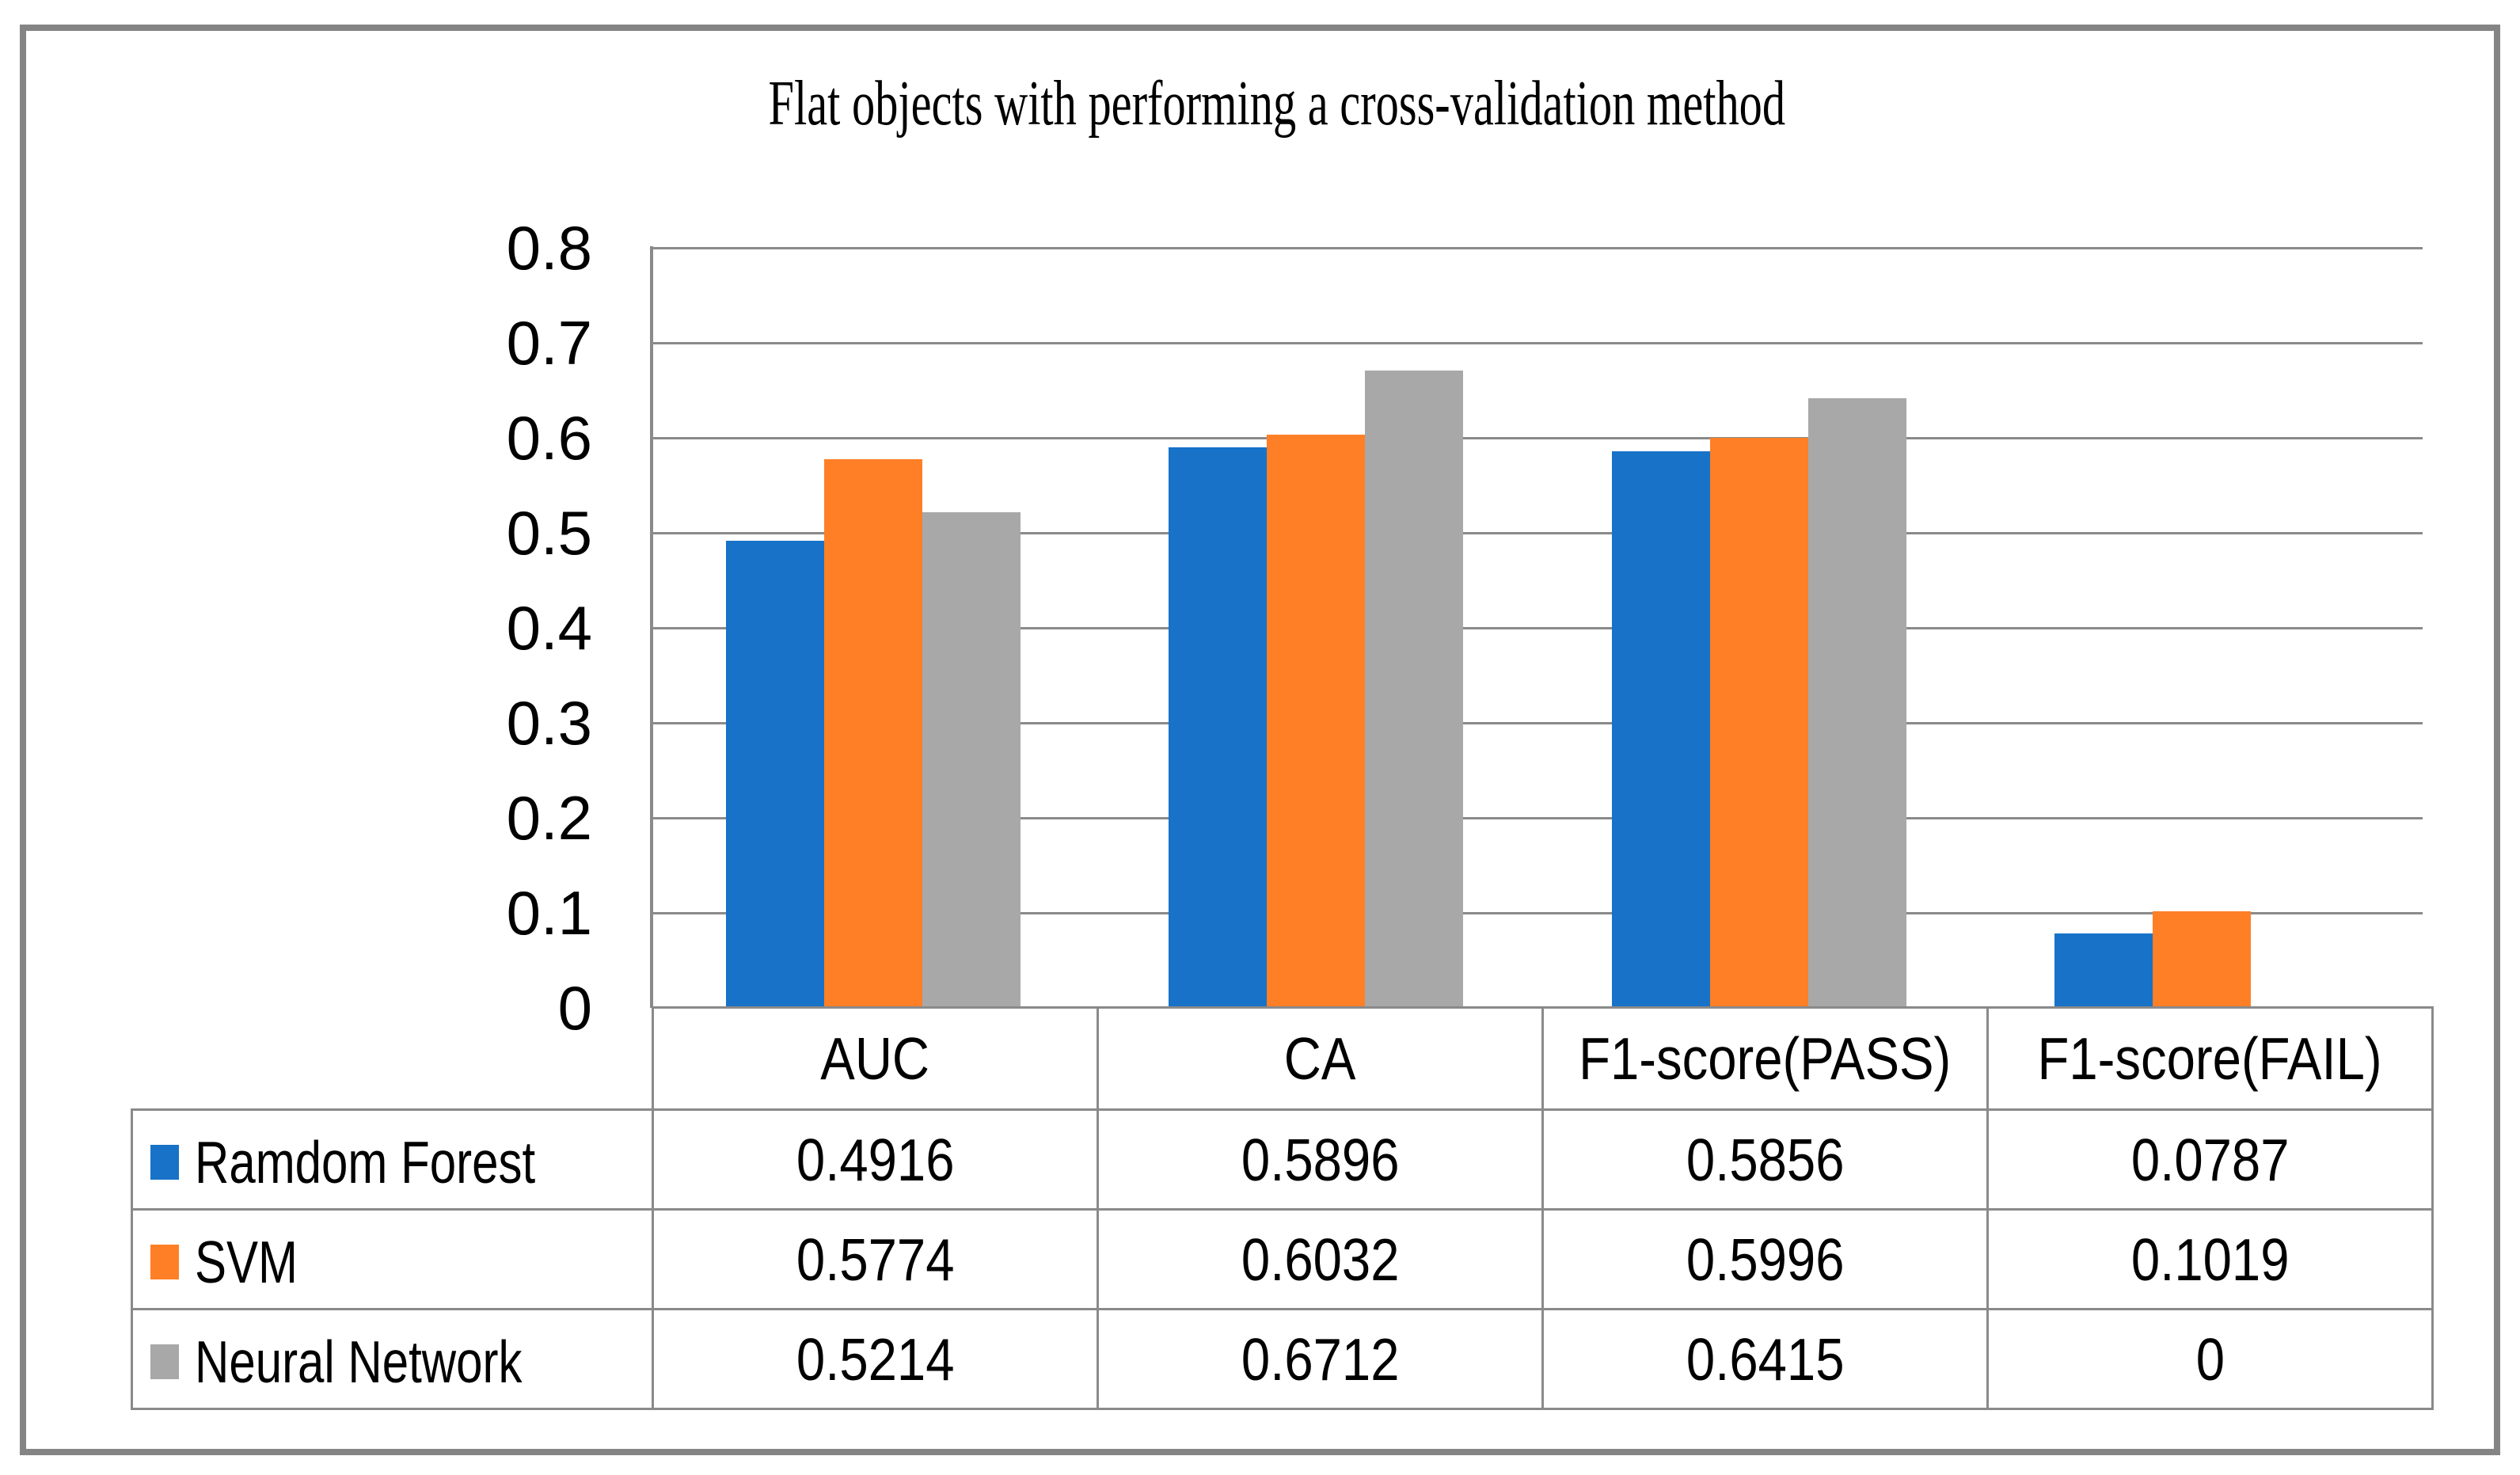 Image resolution: width=2520 pixels, height=1475 pixels. I want to click on table-row: 0.5774 0.6032 0.5996 0.1019, so click(1543, 1259).